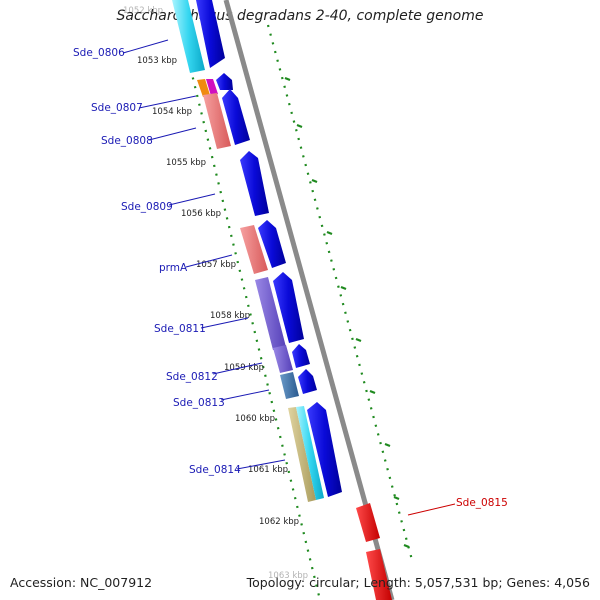 The width and height of the screenshot is (600, 600). What do you see at coordinates (173, 268) in the screenshot?
I see `gene-label-prmA: prmA` at bounding box center [173, 268].